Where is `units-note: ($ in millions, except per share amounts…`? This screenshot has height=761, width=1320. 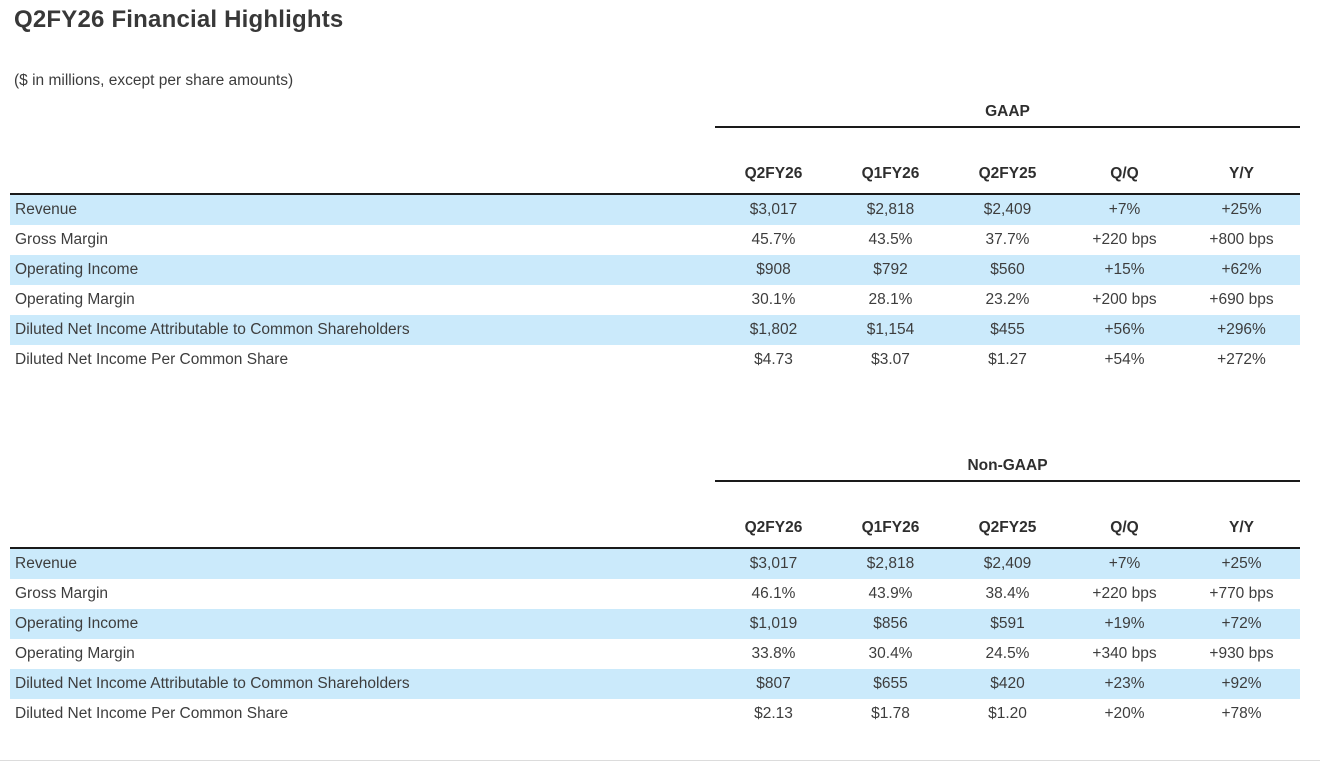 units-note: ($ in millions, except per share amounts… is located at coordinates (154, 80).